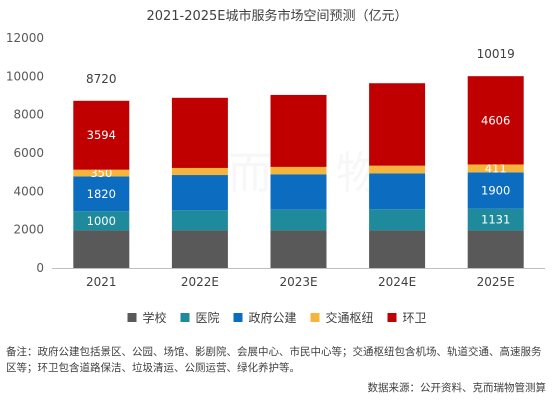 The image size is (554, 400). What do you see at coordinates (40, 268) in the screenshot?
I see `y-tick-label: 0` at bounding box center [40, 268].